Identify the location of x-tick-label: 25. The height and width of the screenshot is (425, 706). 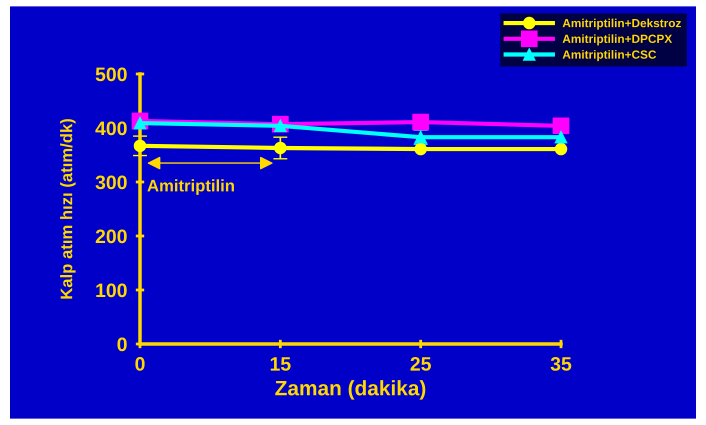
(420, 364).